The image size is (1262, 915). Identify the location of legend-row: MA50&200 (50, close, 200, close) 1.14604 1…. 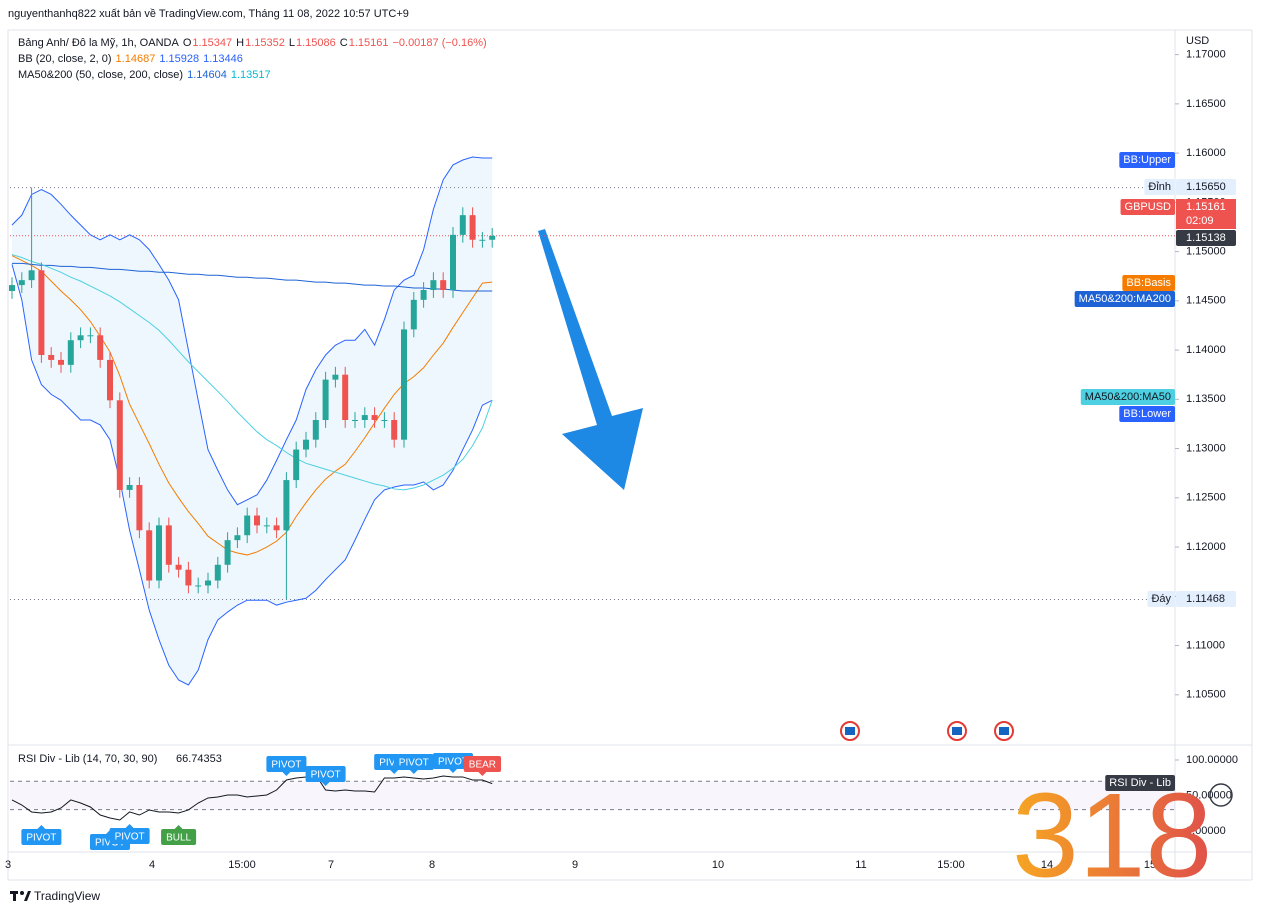
(254, 75).